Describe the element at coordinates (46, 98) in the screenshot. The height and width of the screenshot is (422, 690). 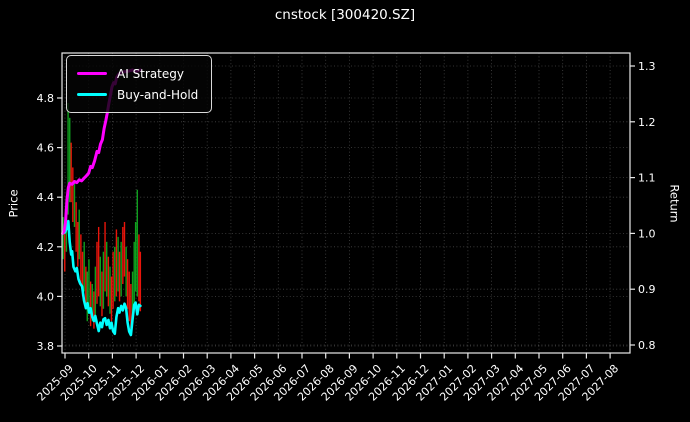
I see `price-tick-label: 4.8` at that location.